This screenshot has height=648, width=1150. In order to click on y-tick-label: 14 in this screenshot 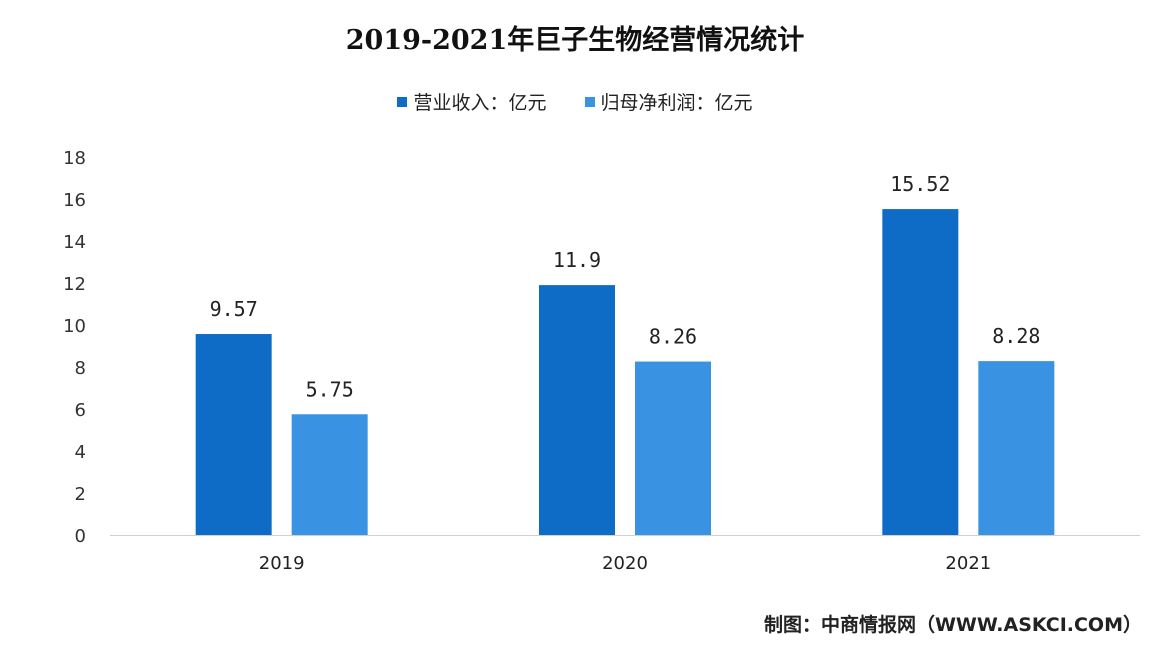, I will do `click(74, 242)`.